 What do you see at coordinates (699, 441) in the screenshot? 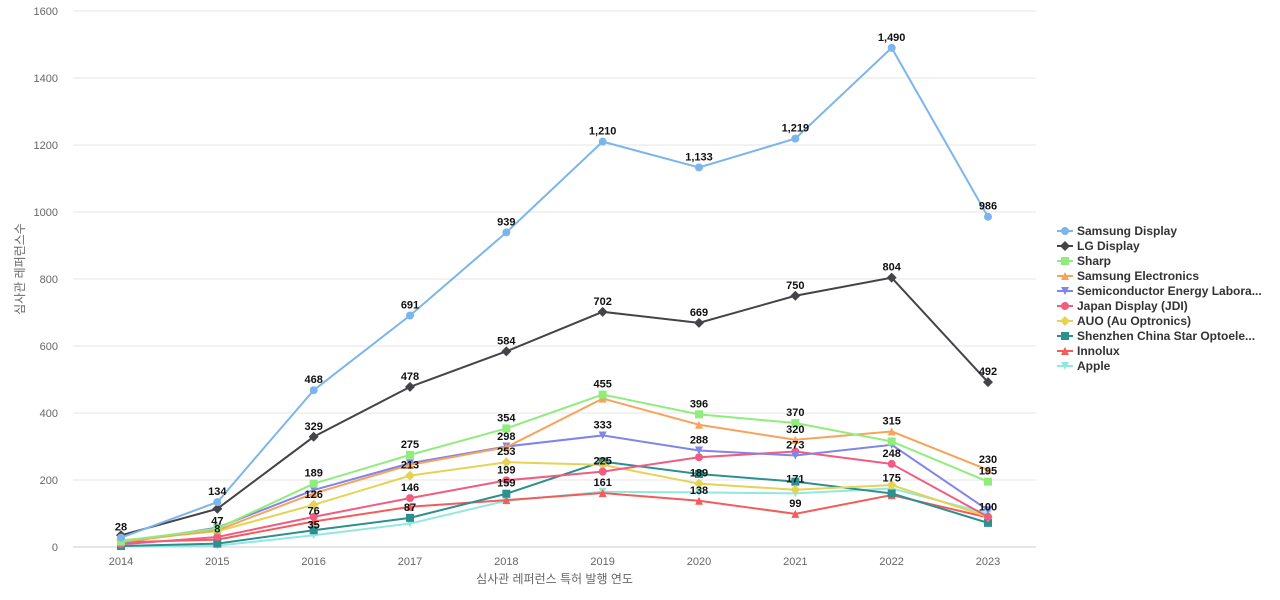
I see `data-label: 288` at bounding box center [699, 441].